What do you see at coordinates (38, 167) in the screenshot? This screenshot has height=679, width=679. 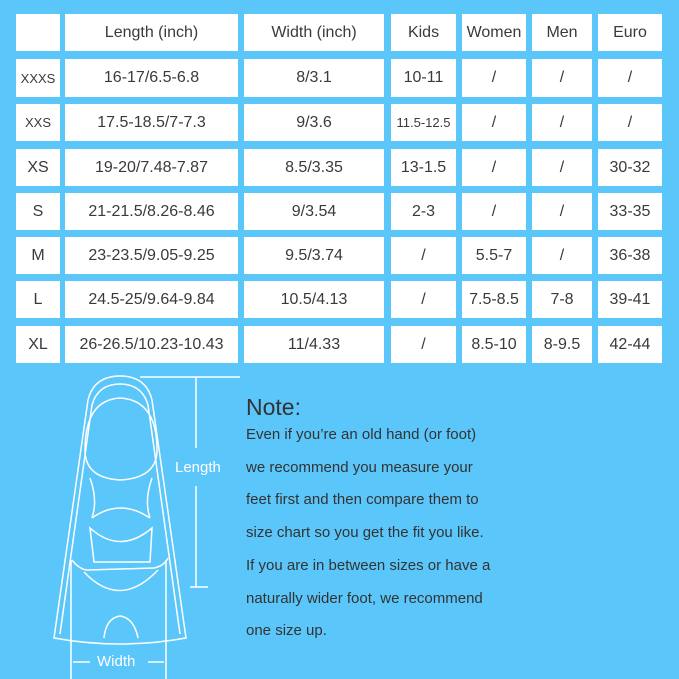 I see `row-header-size: XS` at bounding box center [38, 167].